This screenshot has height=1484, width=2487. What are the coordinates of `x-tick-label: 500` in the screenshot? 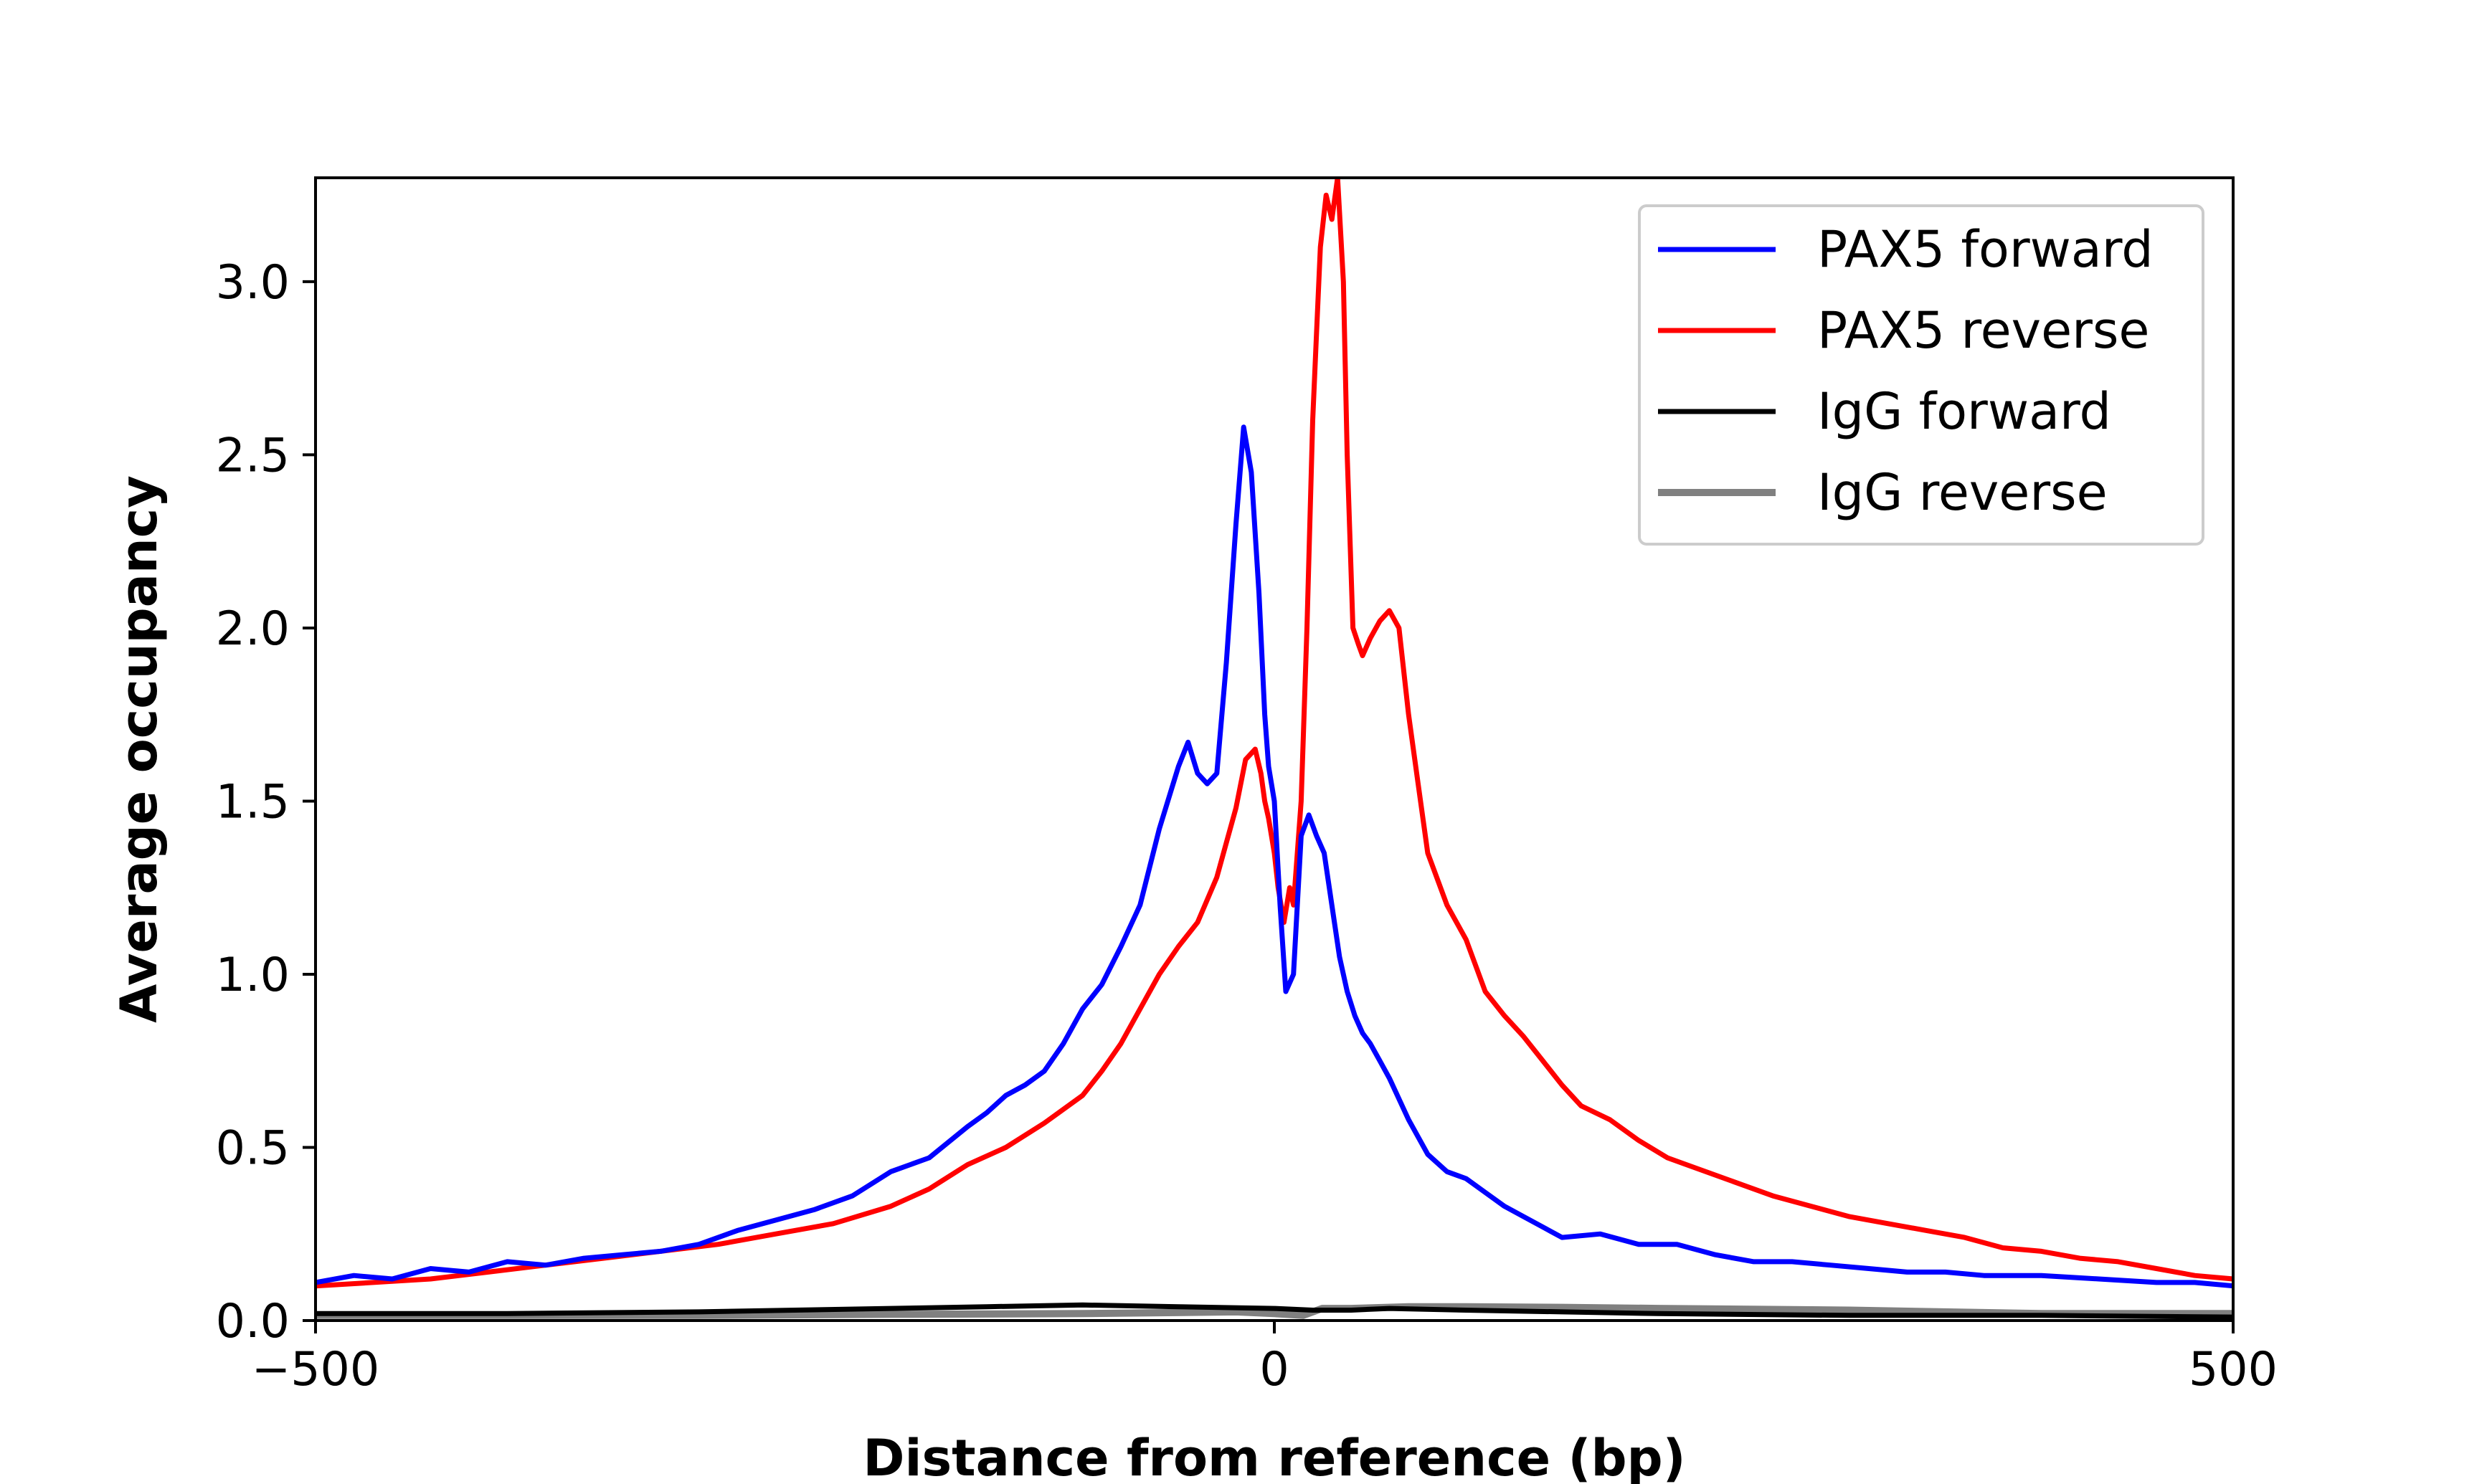 It's located at (2234, 1370).